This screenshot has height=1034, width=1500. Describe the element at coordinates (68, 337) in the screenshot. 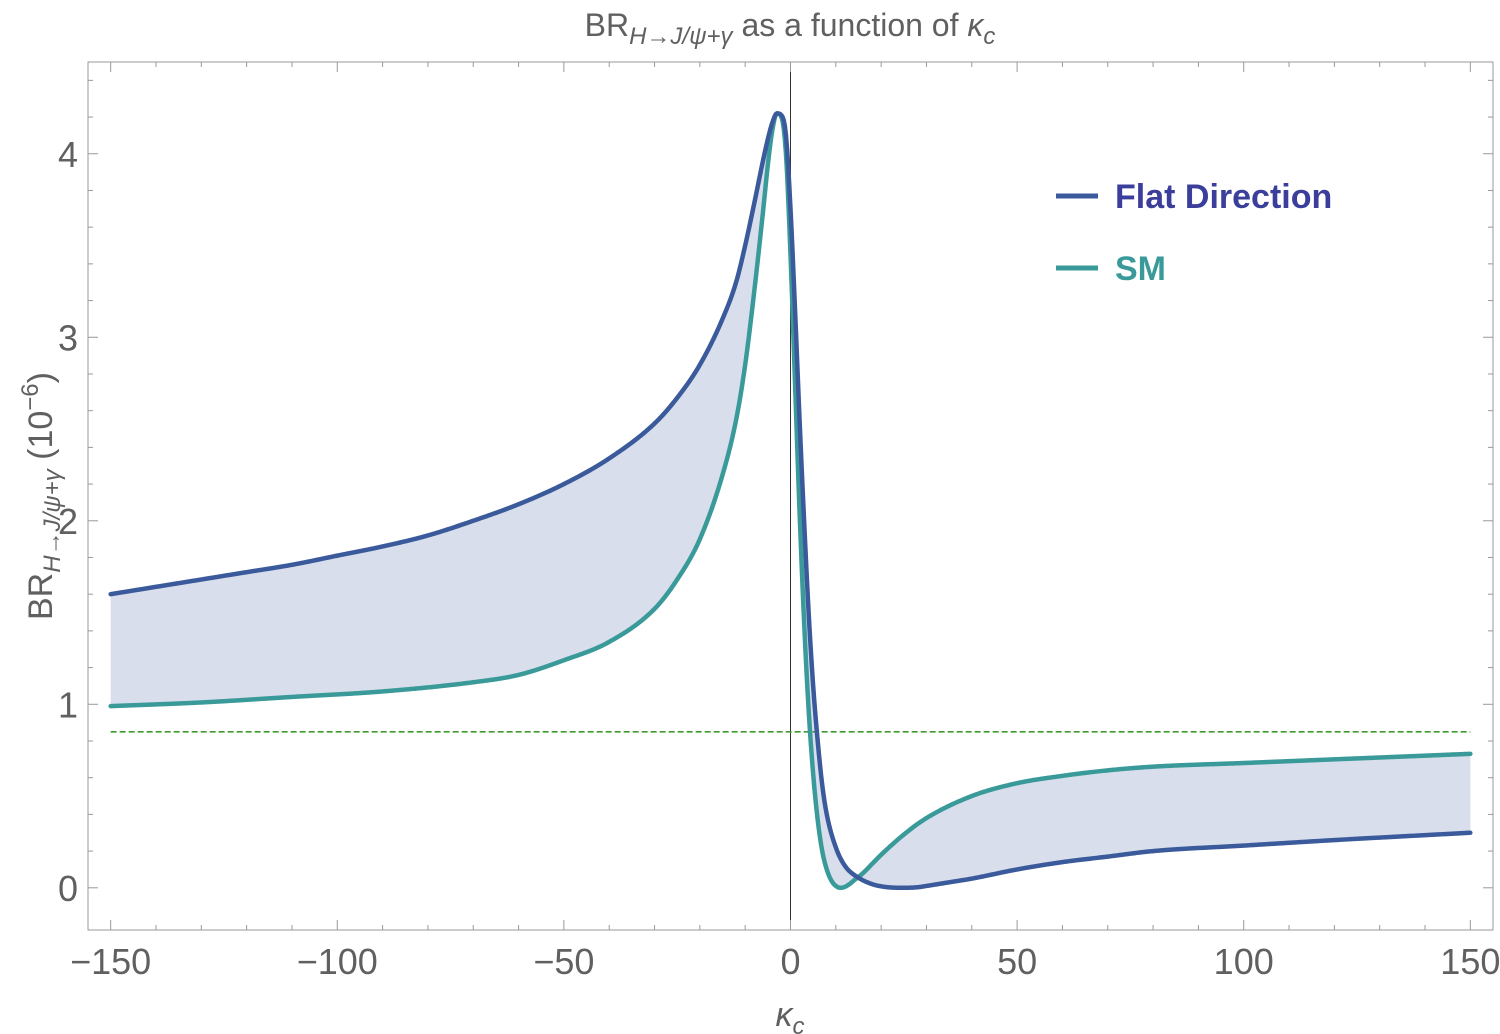

I see `y-tick-label: 3` at that location.